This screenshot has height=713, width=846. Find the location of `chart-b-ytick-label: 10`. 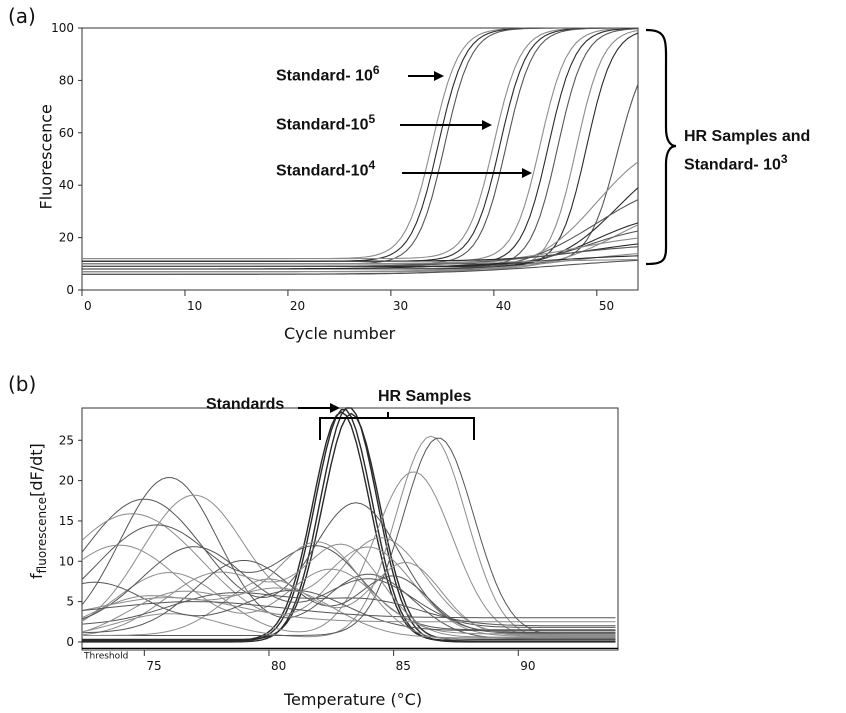

chart-b-ytick-label: 10 is located at coordinates (66, 561).